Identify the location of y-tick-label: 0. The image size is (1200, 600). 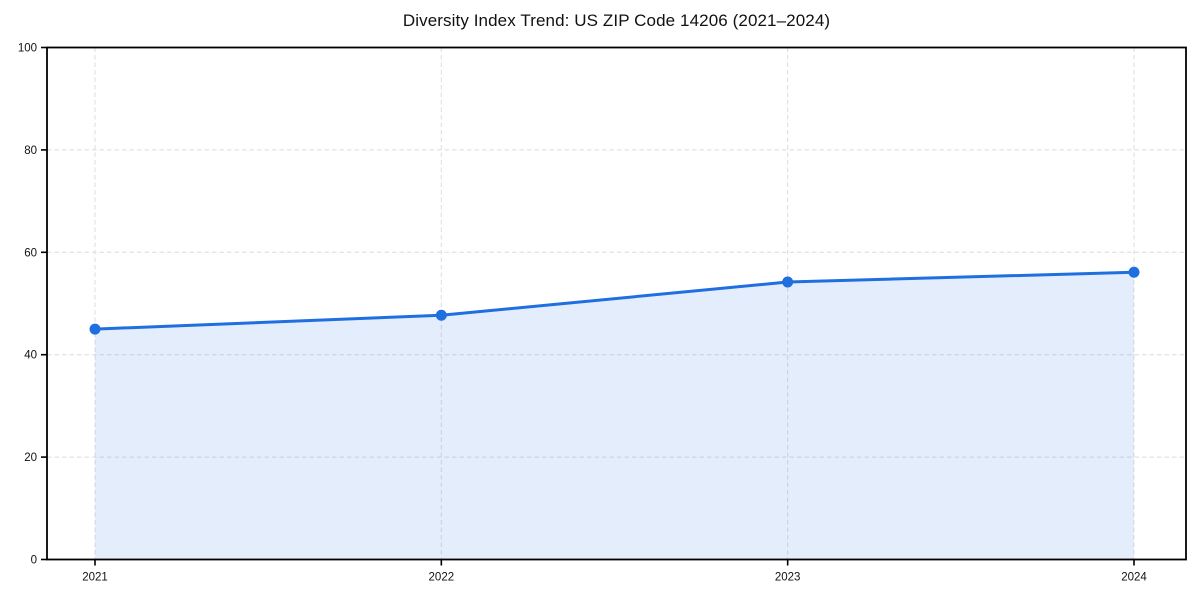
(34, 561).